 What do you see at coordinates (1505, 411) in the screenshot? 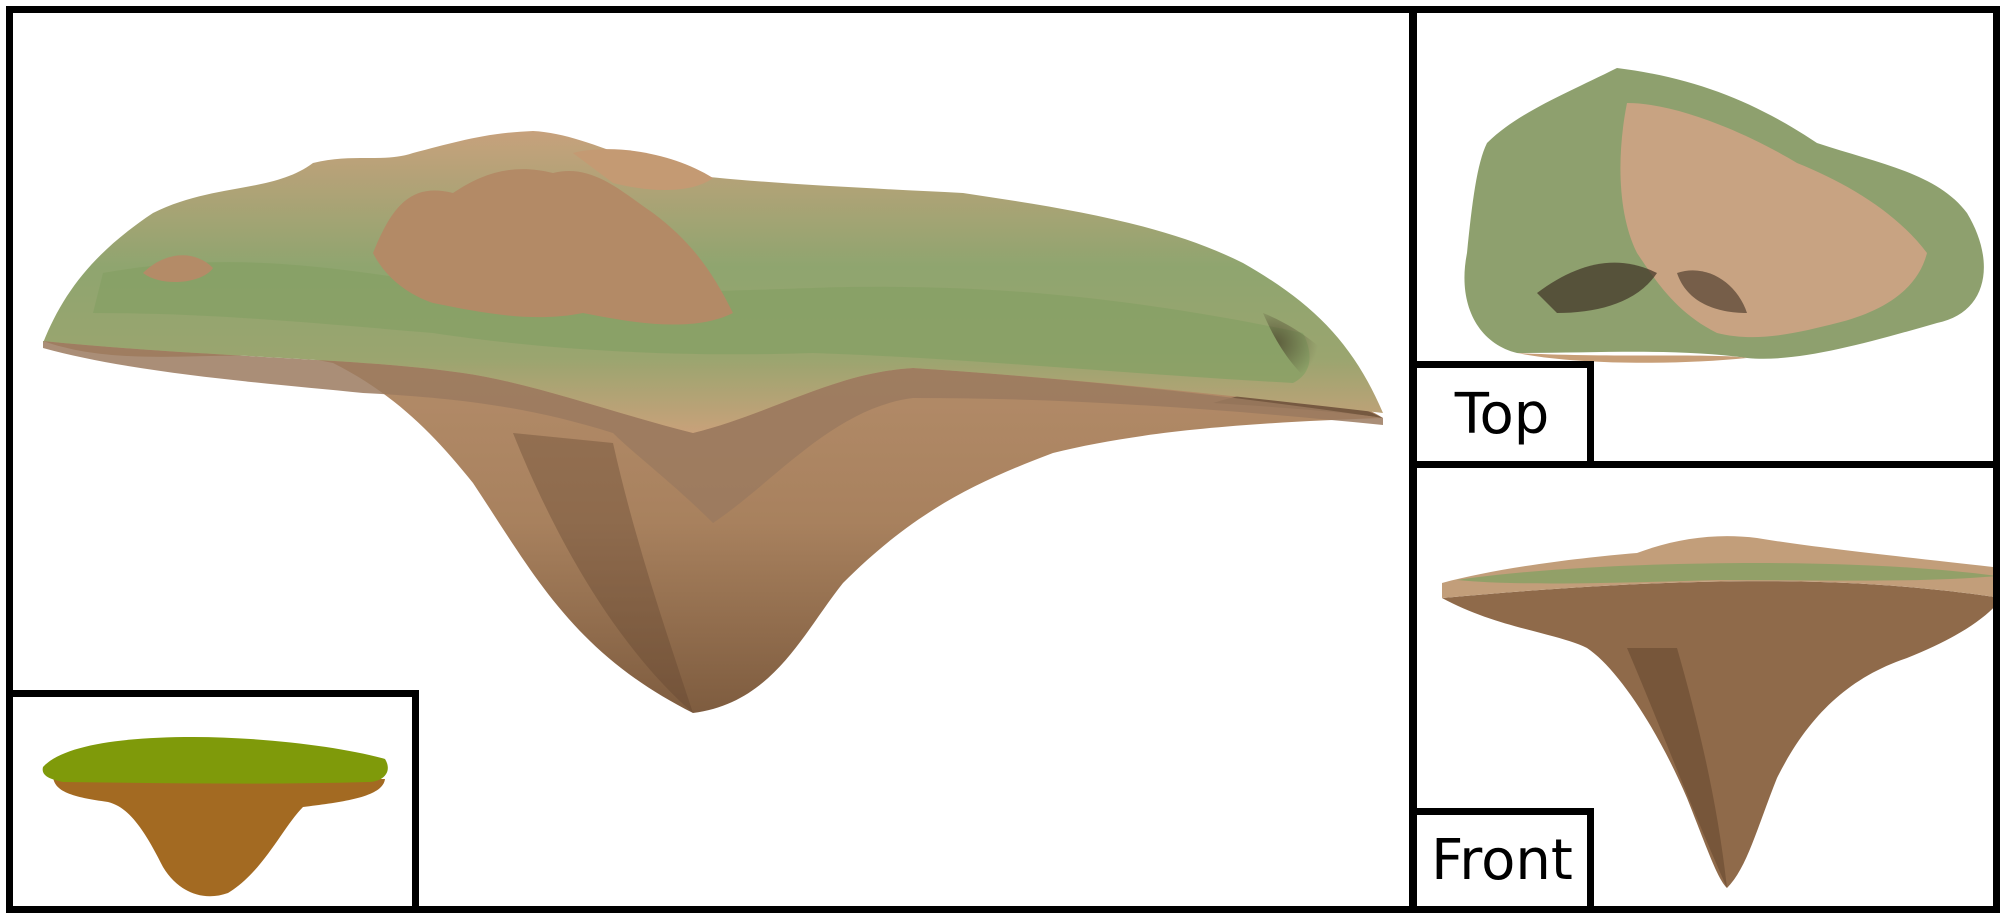
I see `top-view-label: Top` at bounding box center [1505, 411].